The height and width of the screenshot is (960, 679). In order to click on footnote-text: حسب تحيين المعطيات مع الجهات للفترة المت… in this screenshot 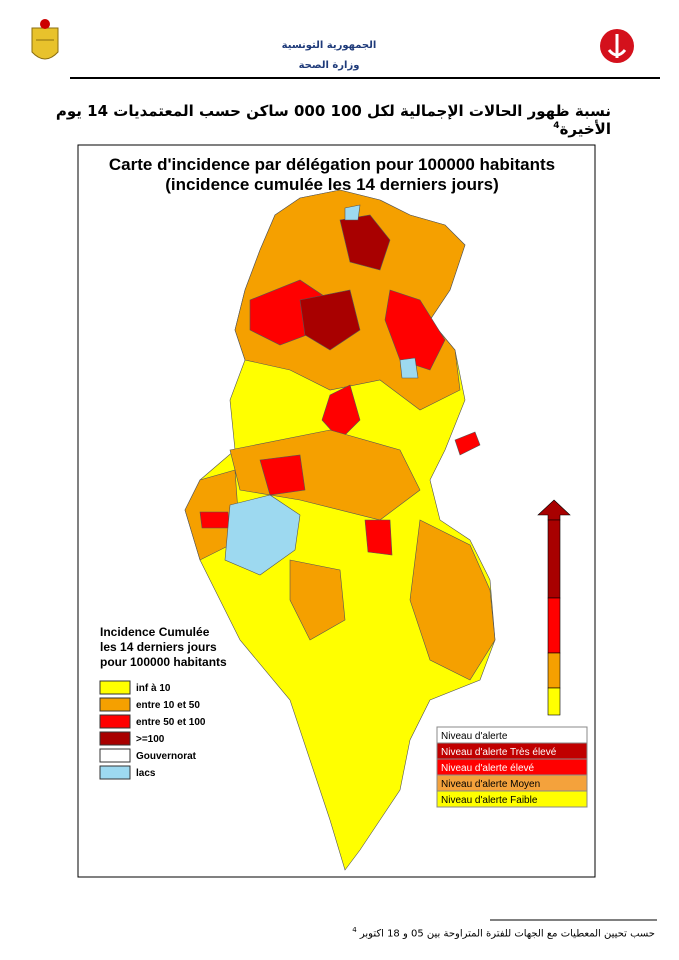, I will do `click(507, 934)`.